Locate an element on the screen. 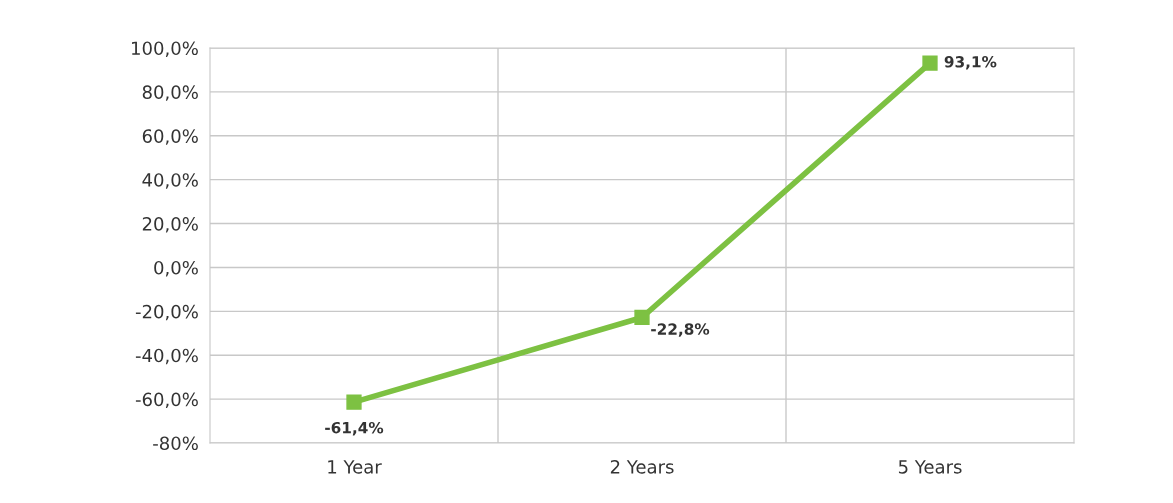 The height and width of the screenshot is (503, 1173). y-tick-label: -20,0% is located at coordinates (166, 312).